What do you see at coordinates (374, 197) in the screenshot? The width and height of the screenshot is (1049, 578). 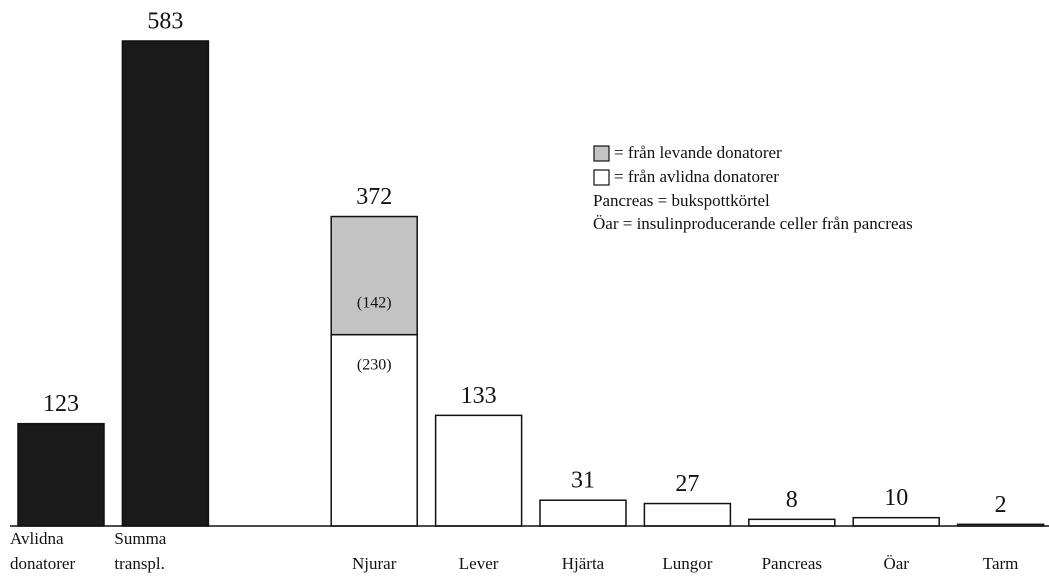 I see `total-label: 372` at bounding box center [374, 197].